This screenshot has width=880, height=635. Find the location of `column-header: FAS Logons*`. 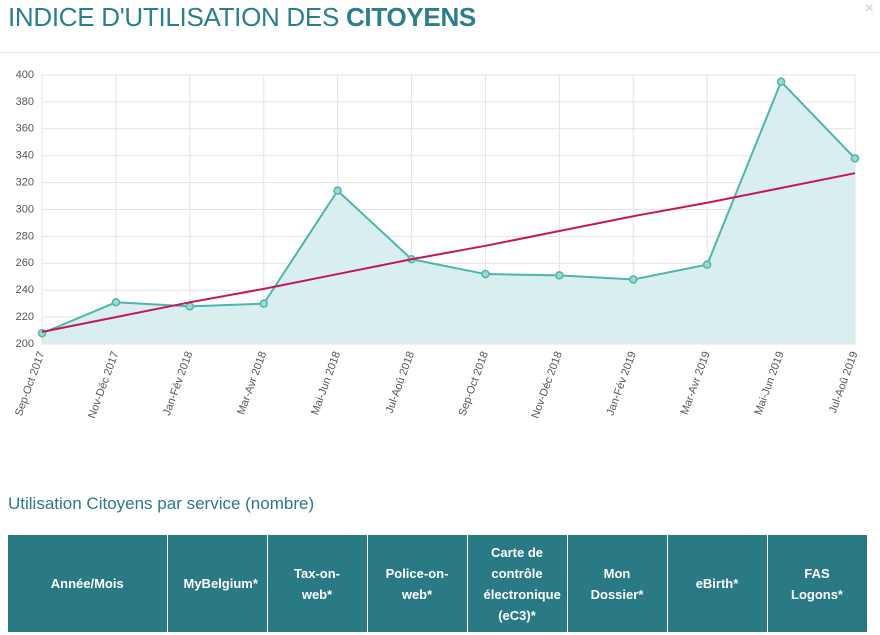

column-header: FAS Logons* is located at coordinates (817, 583).